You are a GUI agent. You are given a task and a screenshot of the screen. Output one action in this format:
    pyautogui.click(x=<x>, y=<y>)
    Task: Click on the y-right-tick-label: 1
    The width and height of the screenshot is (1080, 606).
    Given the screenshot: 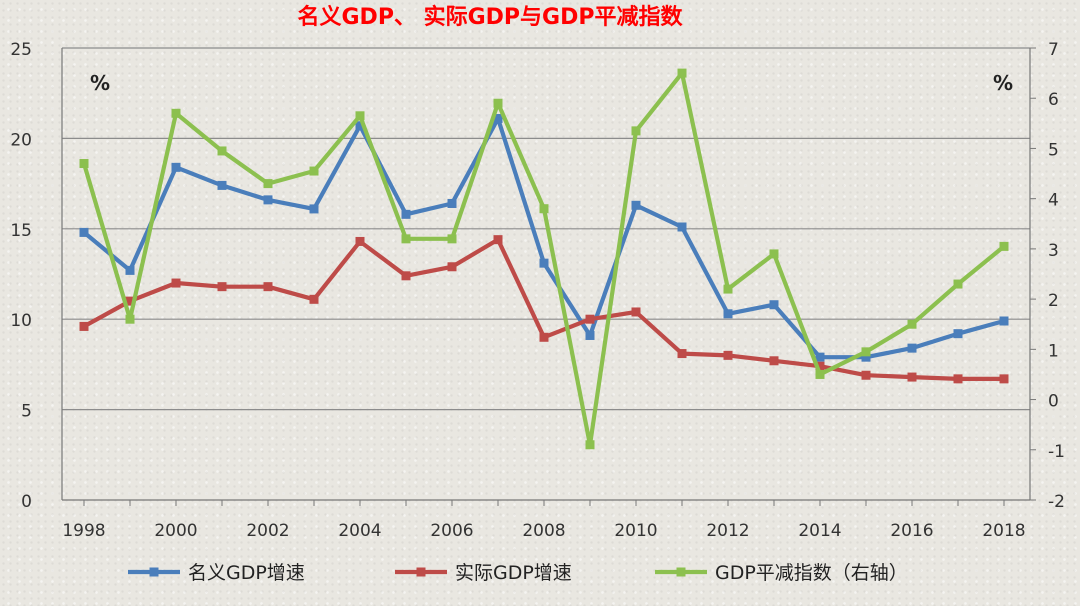 What is the action you would take?
    pyautogui.click(x=1053, y=351)
    